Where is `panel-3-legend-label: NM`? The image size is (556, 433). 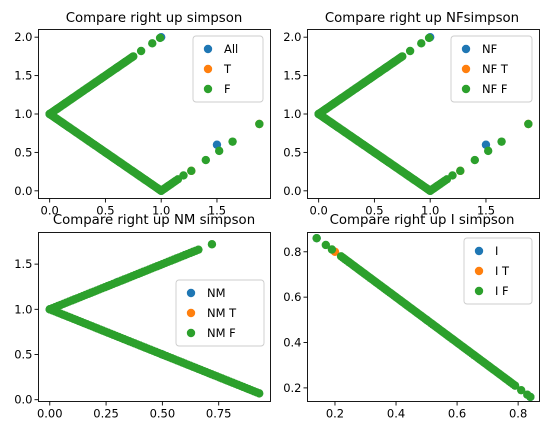 panel-3-legend-label: NM is located at coordinates (216, 293).